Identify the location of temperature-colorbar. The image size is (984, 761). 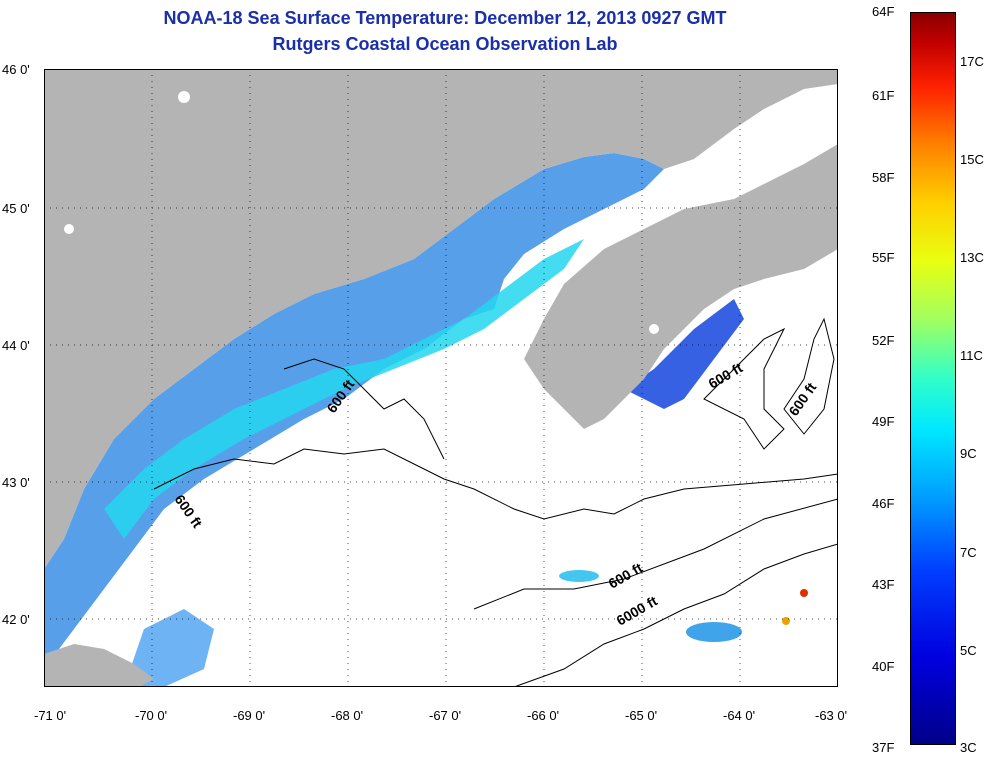
(933, 378).